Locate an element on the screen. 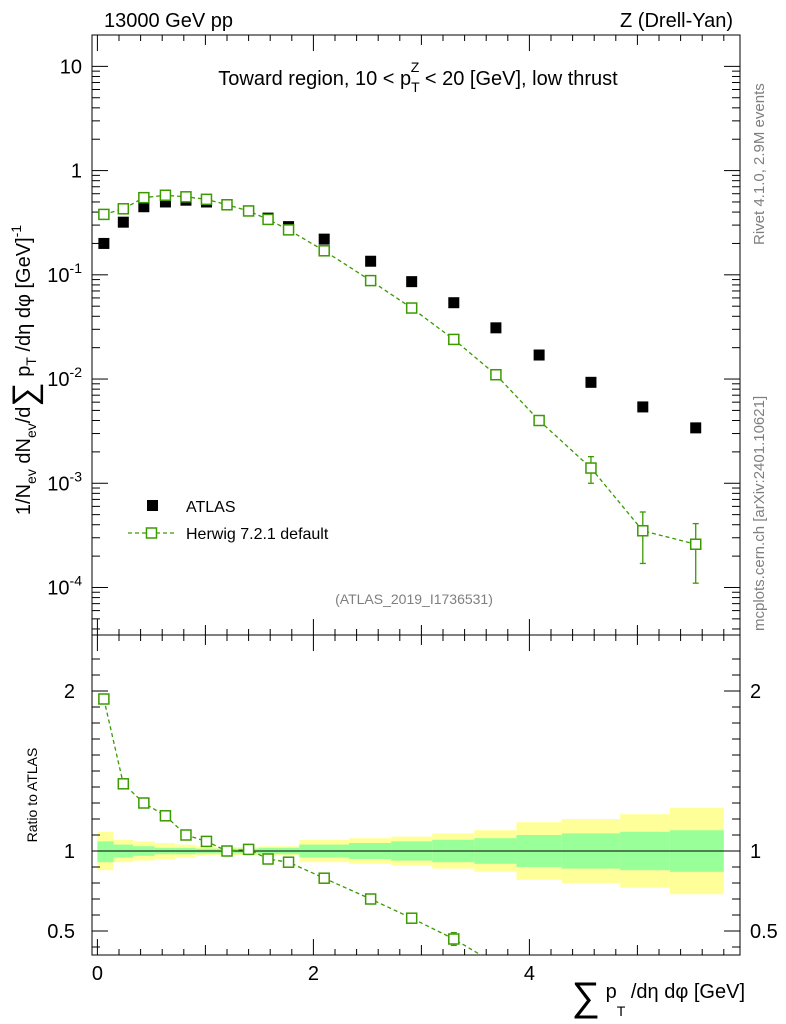 This screenshot has width=786, height=1024. legend-mc-label: Herwig 7.2.1 default is located at coordinates (257, 534).